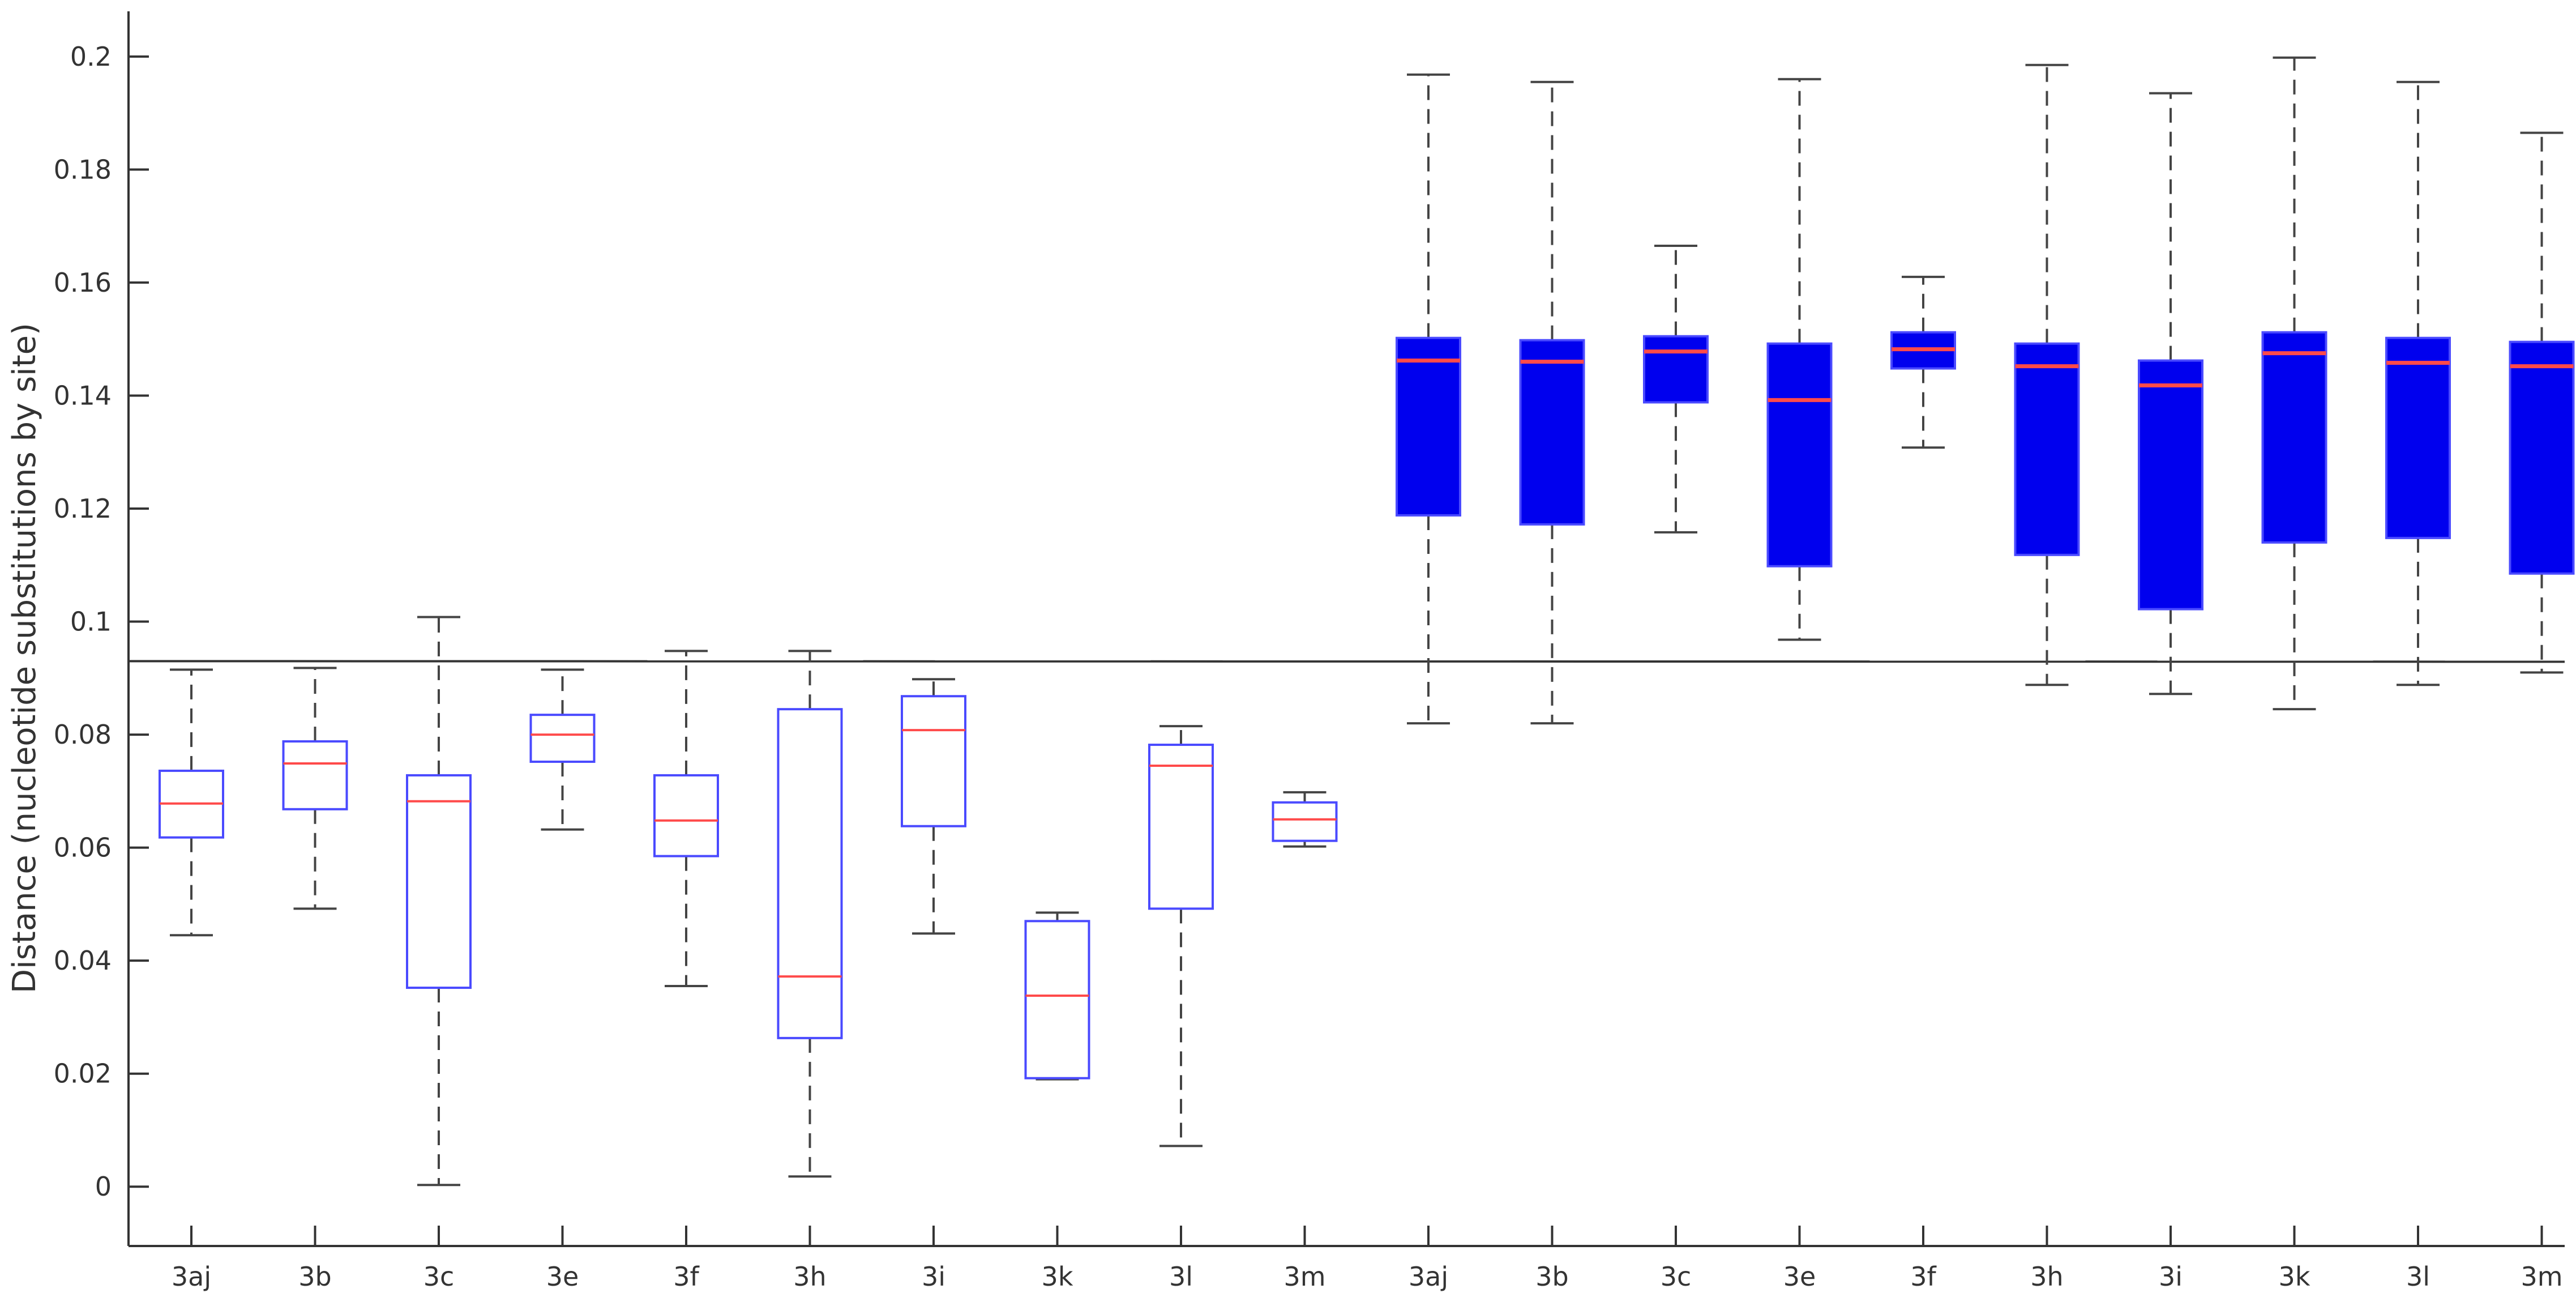  What do you see at coordinates (91, 622) in the screenshot?
I see `y-tick-label: 0.1` at bounding box center [91, 622].